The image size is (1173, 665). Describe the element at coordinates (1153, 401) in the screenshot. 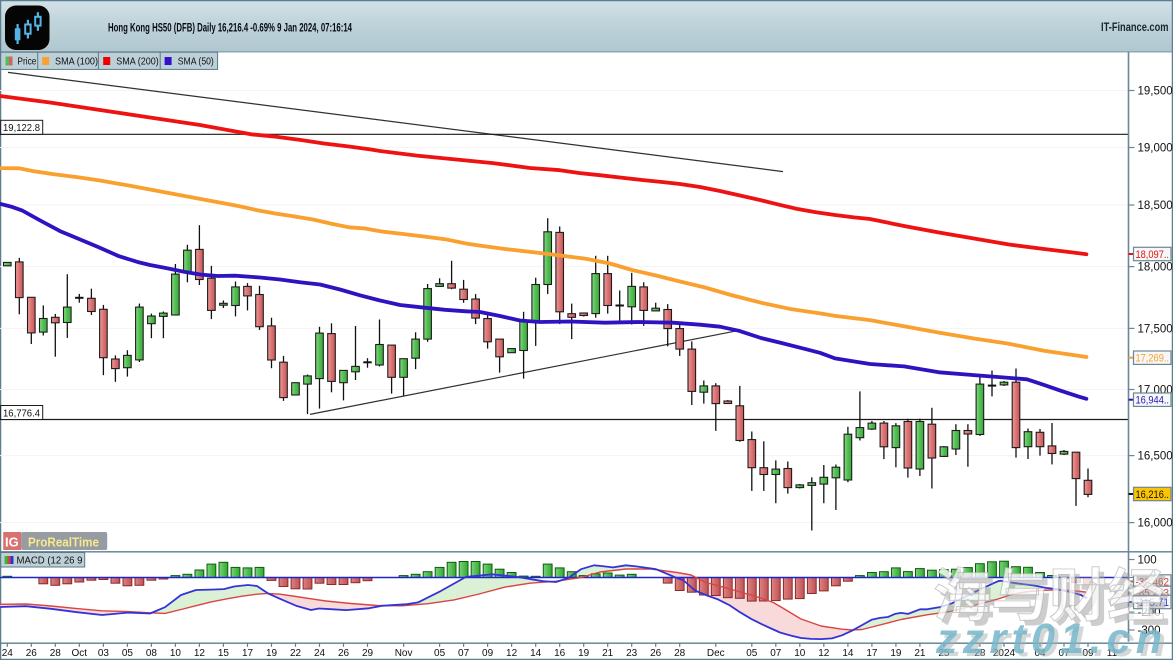

I see `svg-text: 16,944..` at that location.